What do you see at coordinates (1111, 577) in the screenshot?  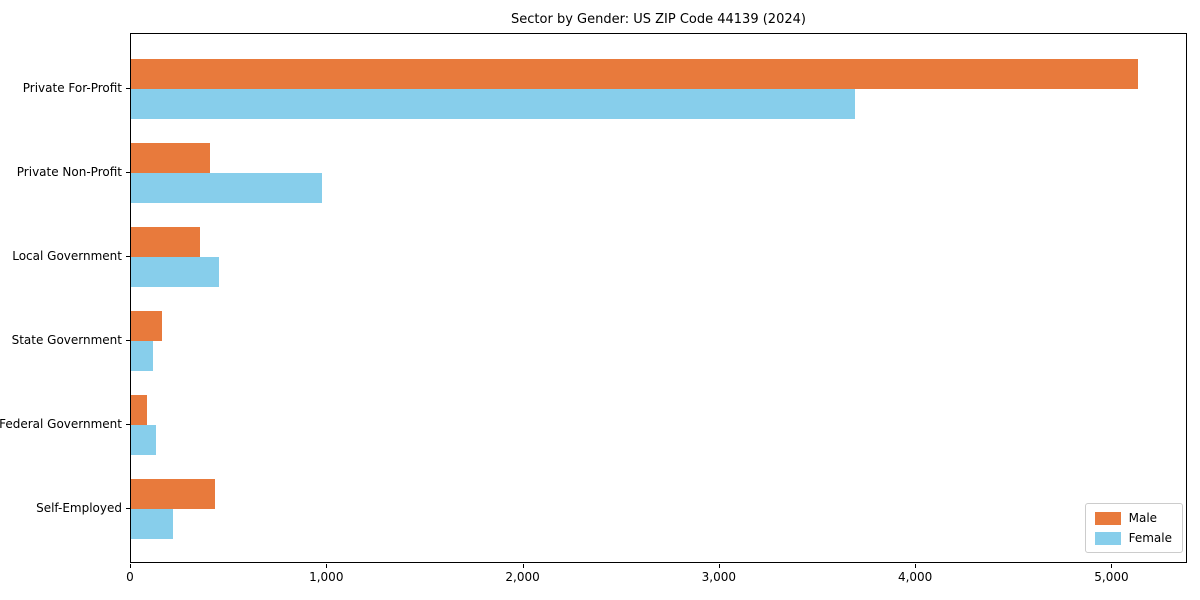 I see `x-tick-label-5-000: 5,000` at bounding box center [1111, 577].